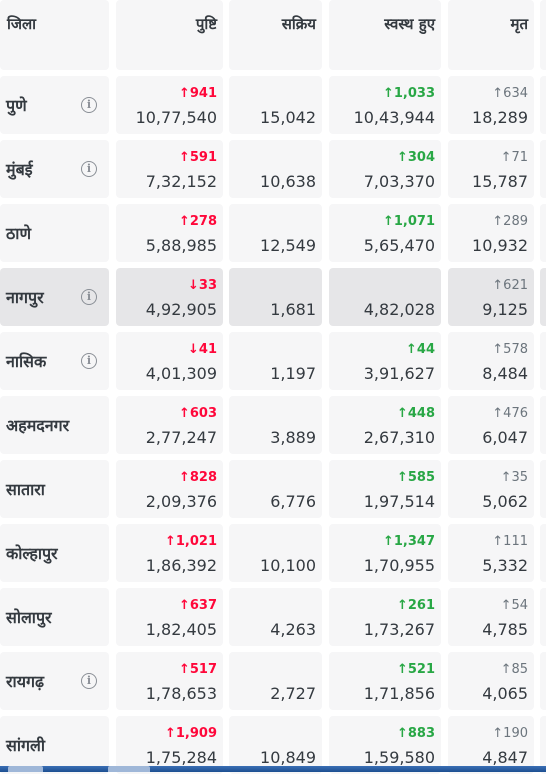 This screenshot has height=774, width=546. I want to click on district-name: नागपुर, so click(25, 297).